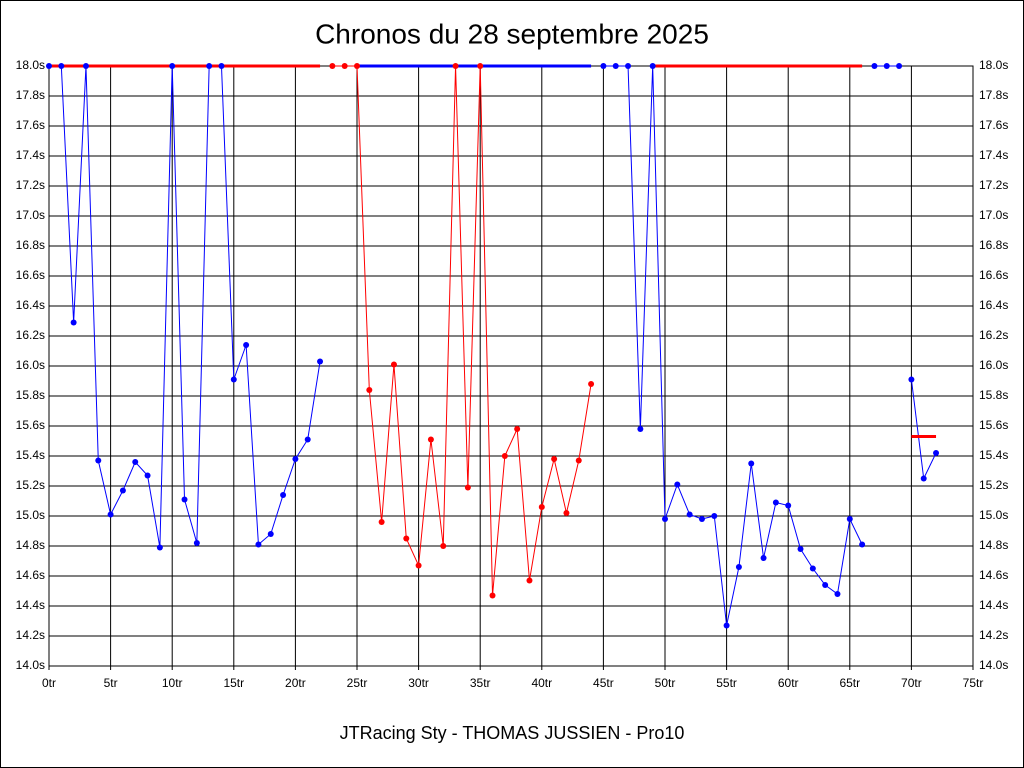 This screenshot has height=768, width=1024. What do you see at coordinates (911, 683) in the screenshot?
I see `x-tick-label: 70tr` at bounding box center [911, 683].